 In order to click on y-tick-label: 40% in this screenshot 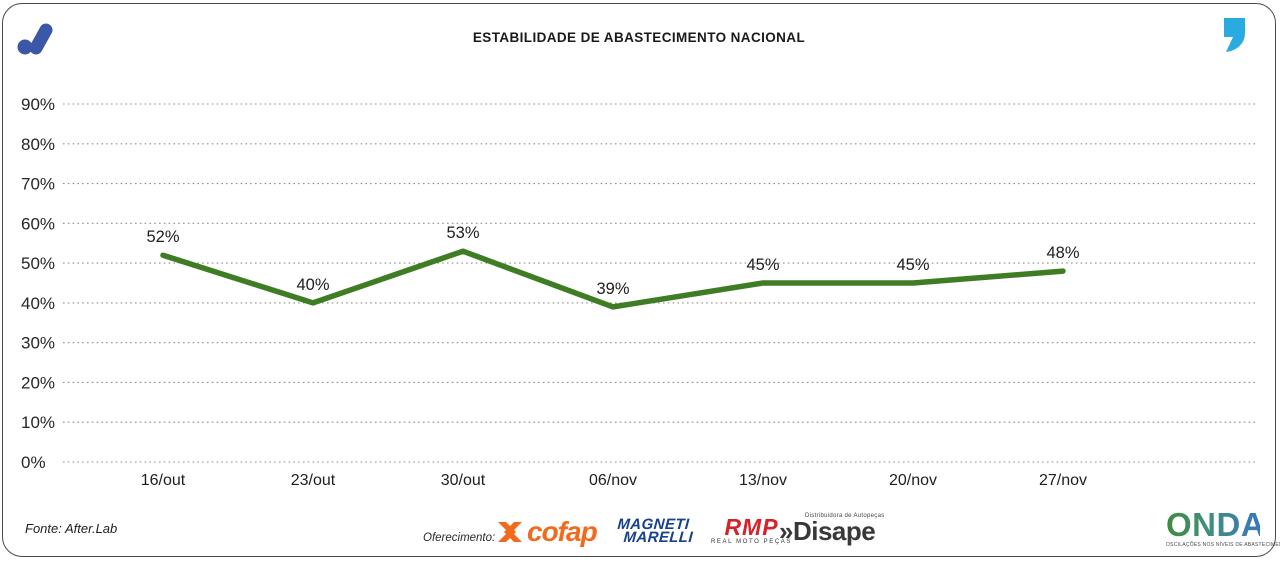, I will do `click(38, 303)`.